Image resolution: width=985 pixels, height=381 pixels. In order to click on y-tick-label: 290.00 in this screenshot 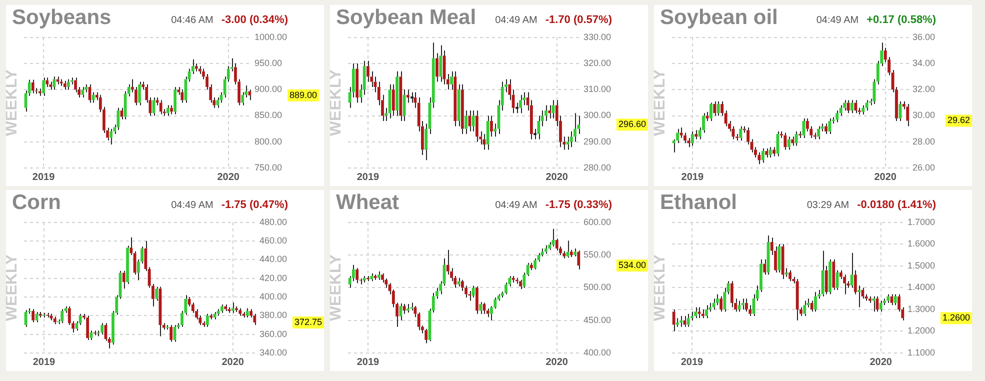, I will do `click(597, 141)`.